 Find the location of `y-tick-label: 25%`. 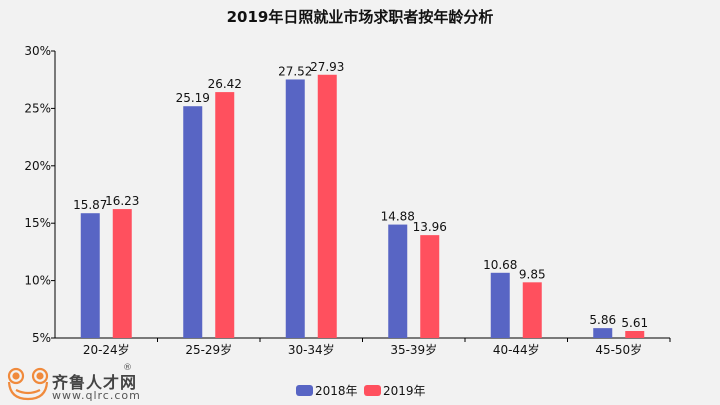

y-tick-label: 25% is located at coordinates (37, 108).